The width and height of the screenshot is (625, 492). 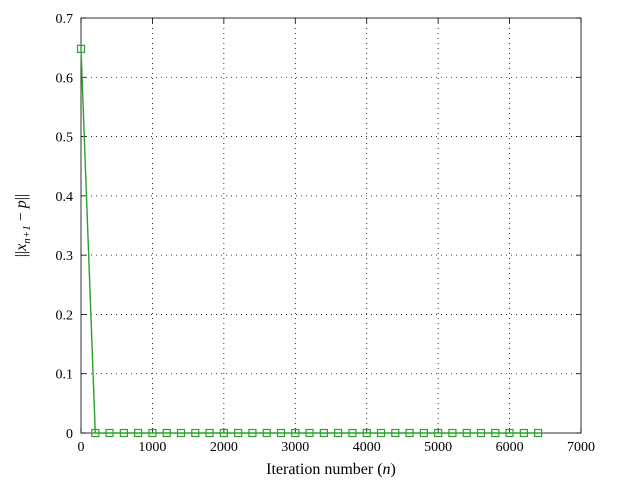 I want to click on y-axis-label-bars: ||, so click(x=21, y=254).